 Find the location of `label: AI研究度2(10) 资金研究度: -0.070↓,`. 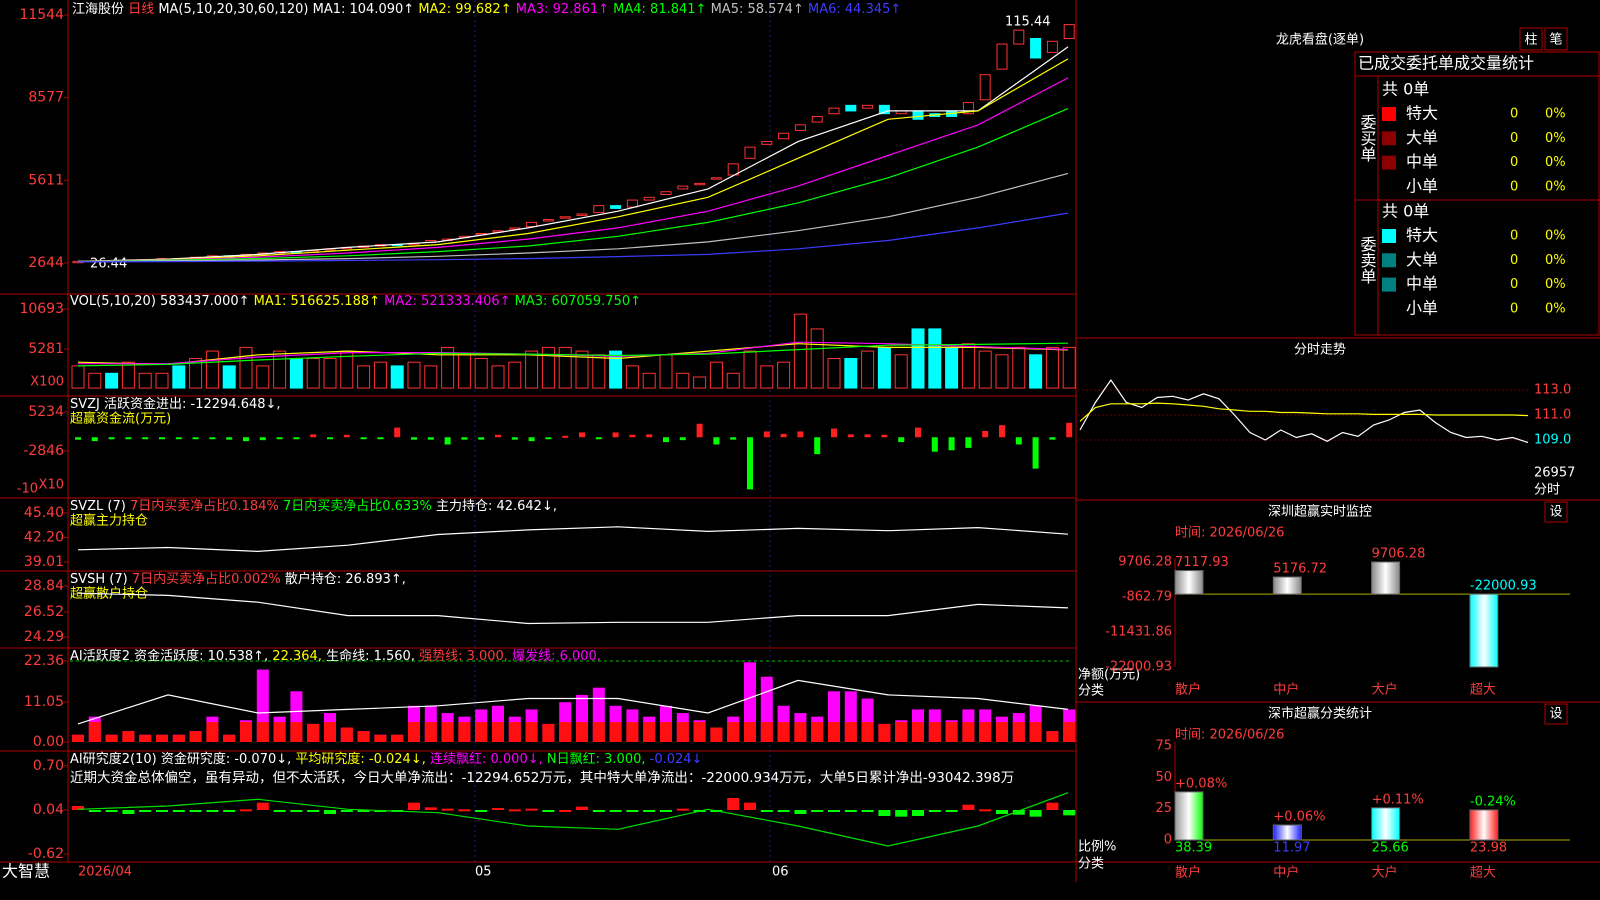

label: AI研究度2(10) 资金研究度: -0.070↓, is located at coordinates (180, 759).